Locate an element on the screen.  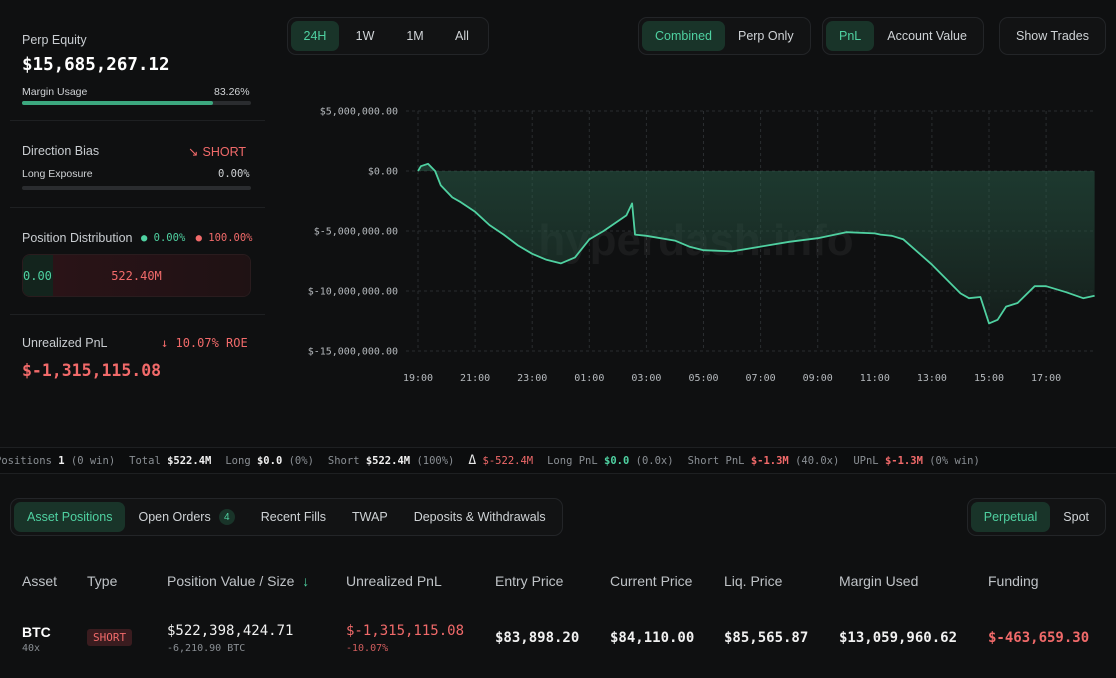
header-type: Type is located at coordinates (102, 581).